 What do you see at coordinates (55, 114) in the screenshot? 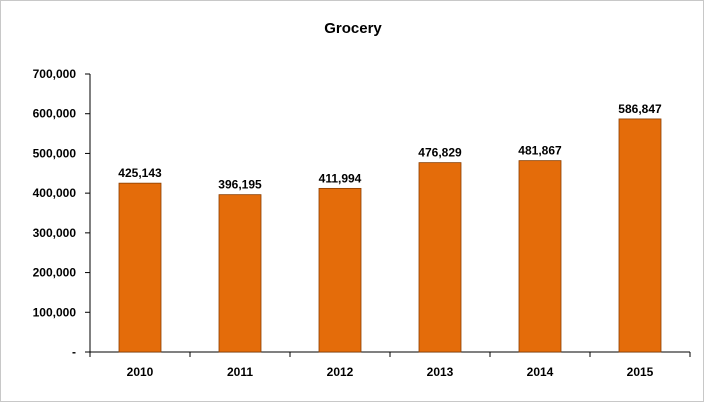
I see `y-tick-label: 600,000` at bounding box center [55, 114].